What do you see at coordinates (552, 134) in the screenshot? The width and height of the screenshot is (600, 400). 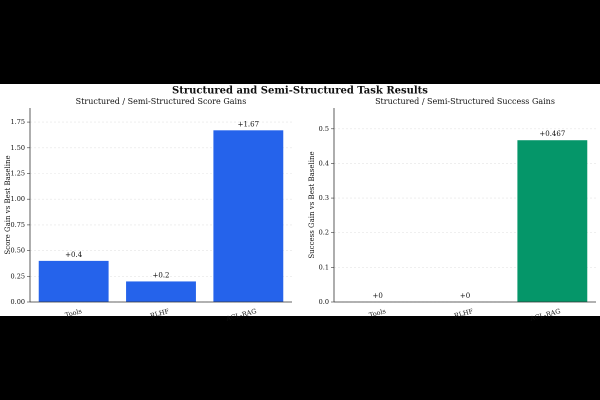 I see `value-label: +0.467` at bounding box center [552, 134].